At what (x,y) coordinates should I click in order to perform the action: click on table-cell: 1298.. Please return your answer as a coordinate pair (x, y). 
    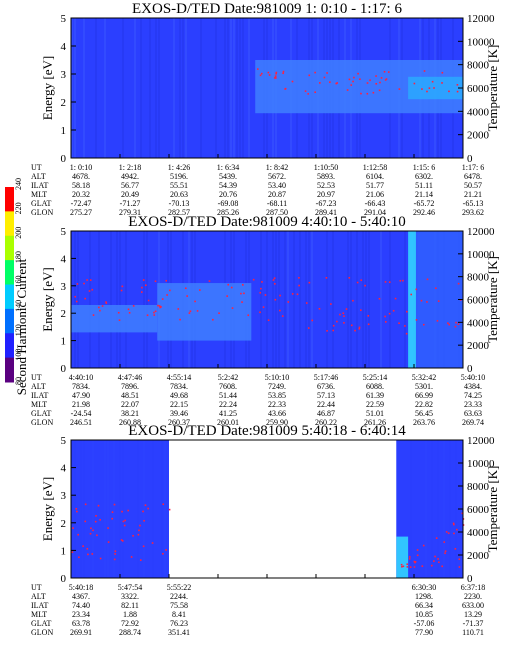
    Looking at the image, I should click on (424, 596).